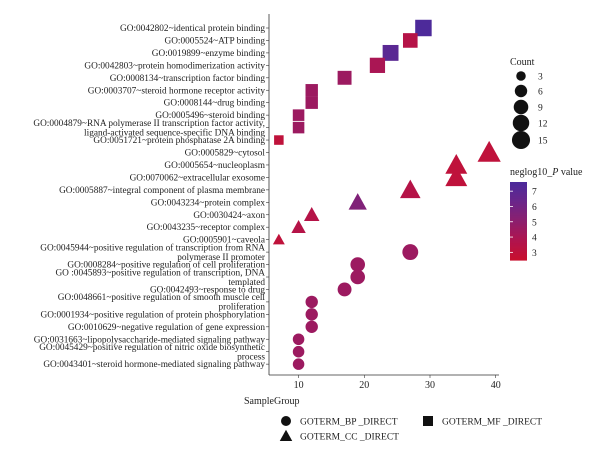 The height and width of the screenshot is (459, 600). What do you see at coordinates (349, 423) in the screenshot?
I see `samplegroup-legend-label: GOTERM_BP _DIRECT` at bounding box center [349, 423].